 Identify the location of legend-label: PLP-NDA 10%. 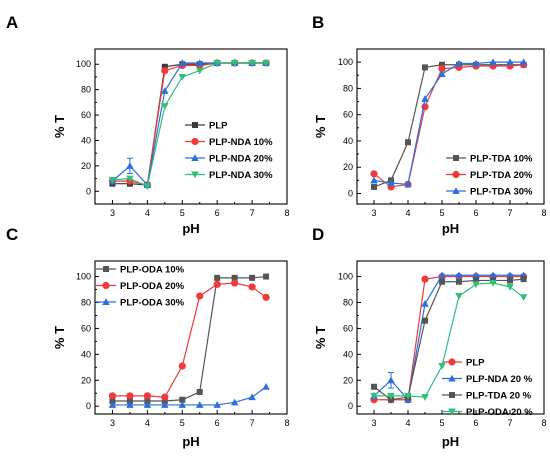
(241, 142).